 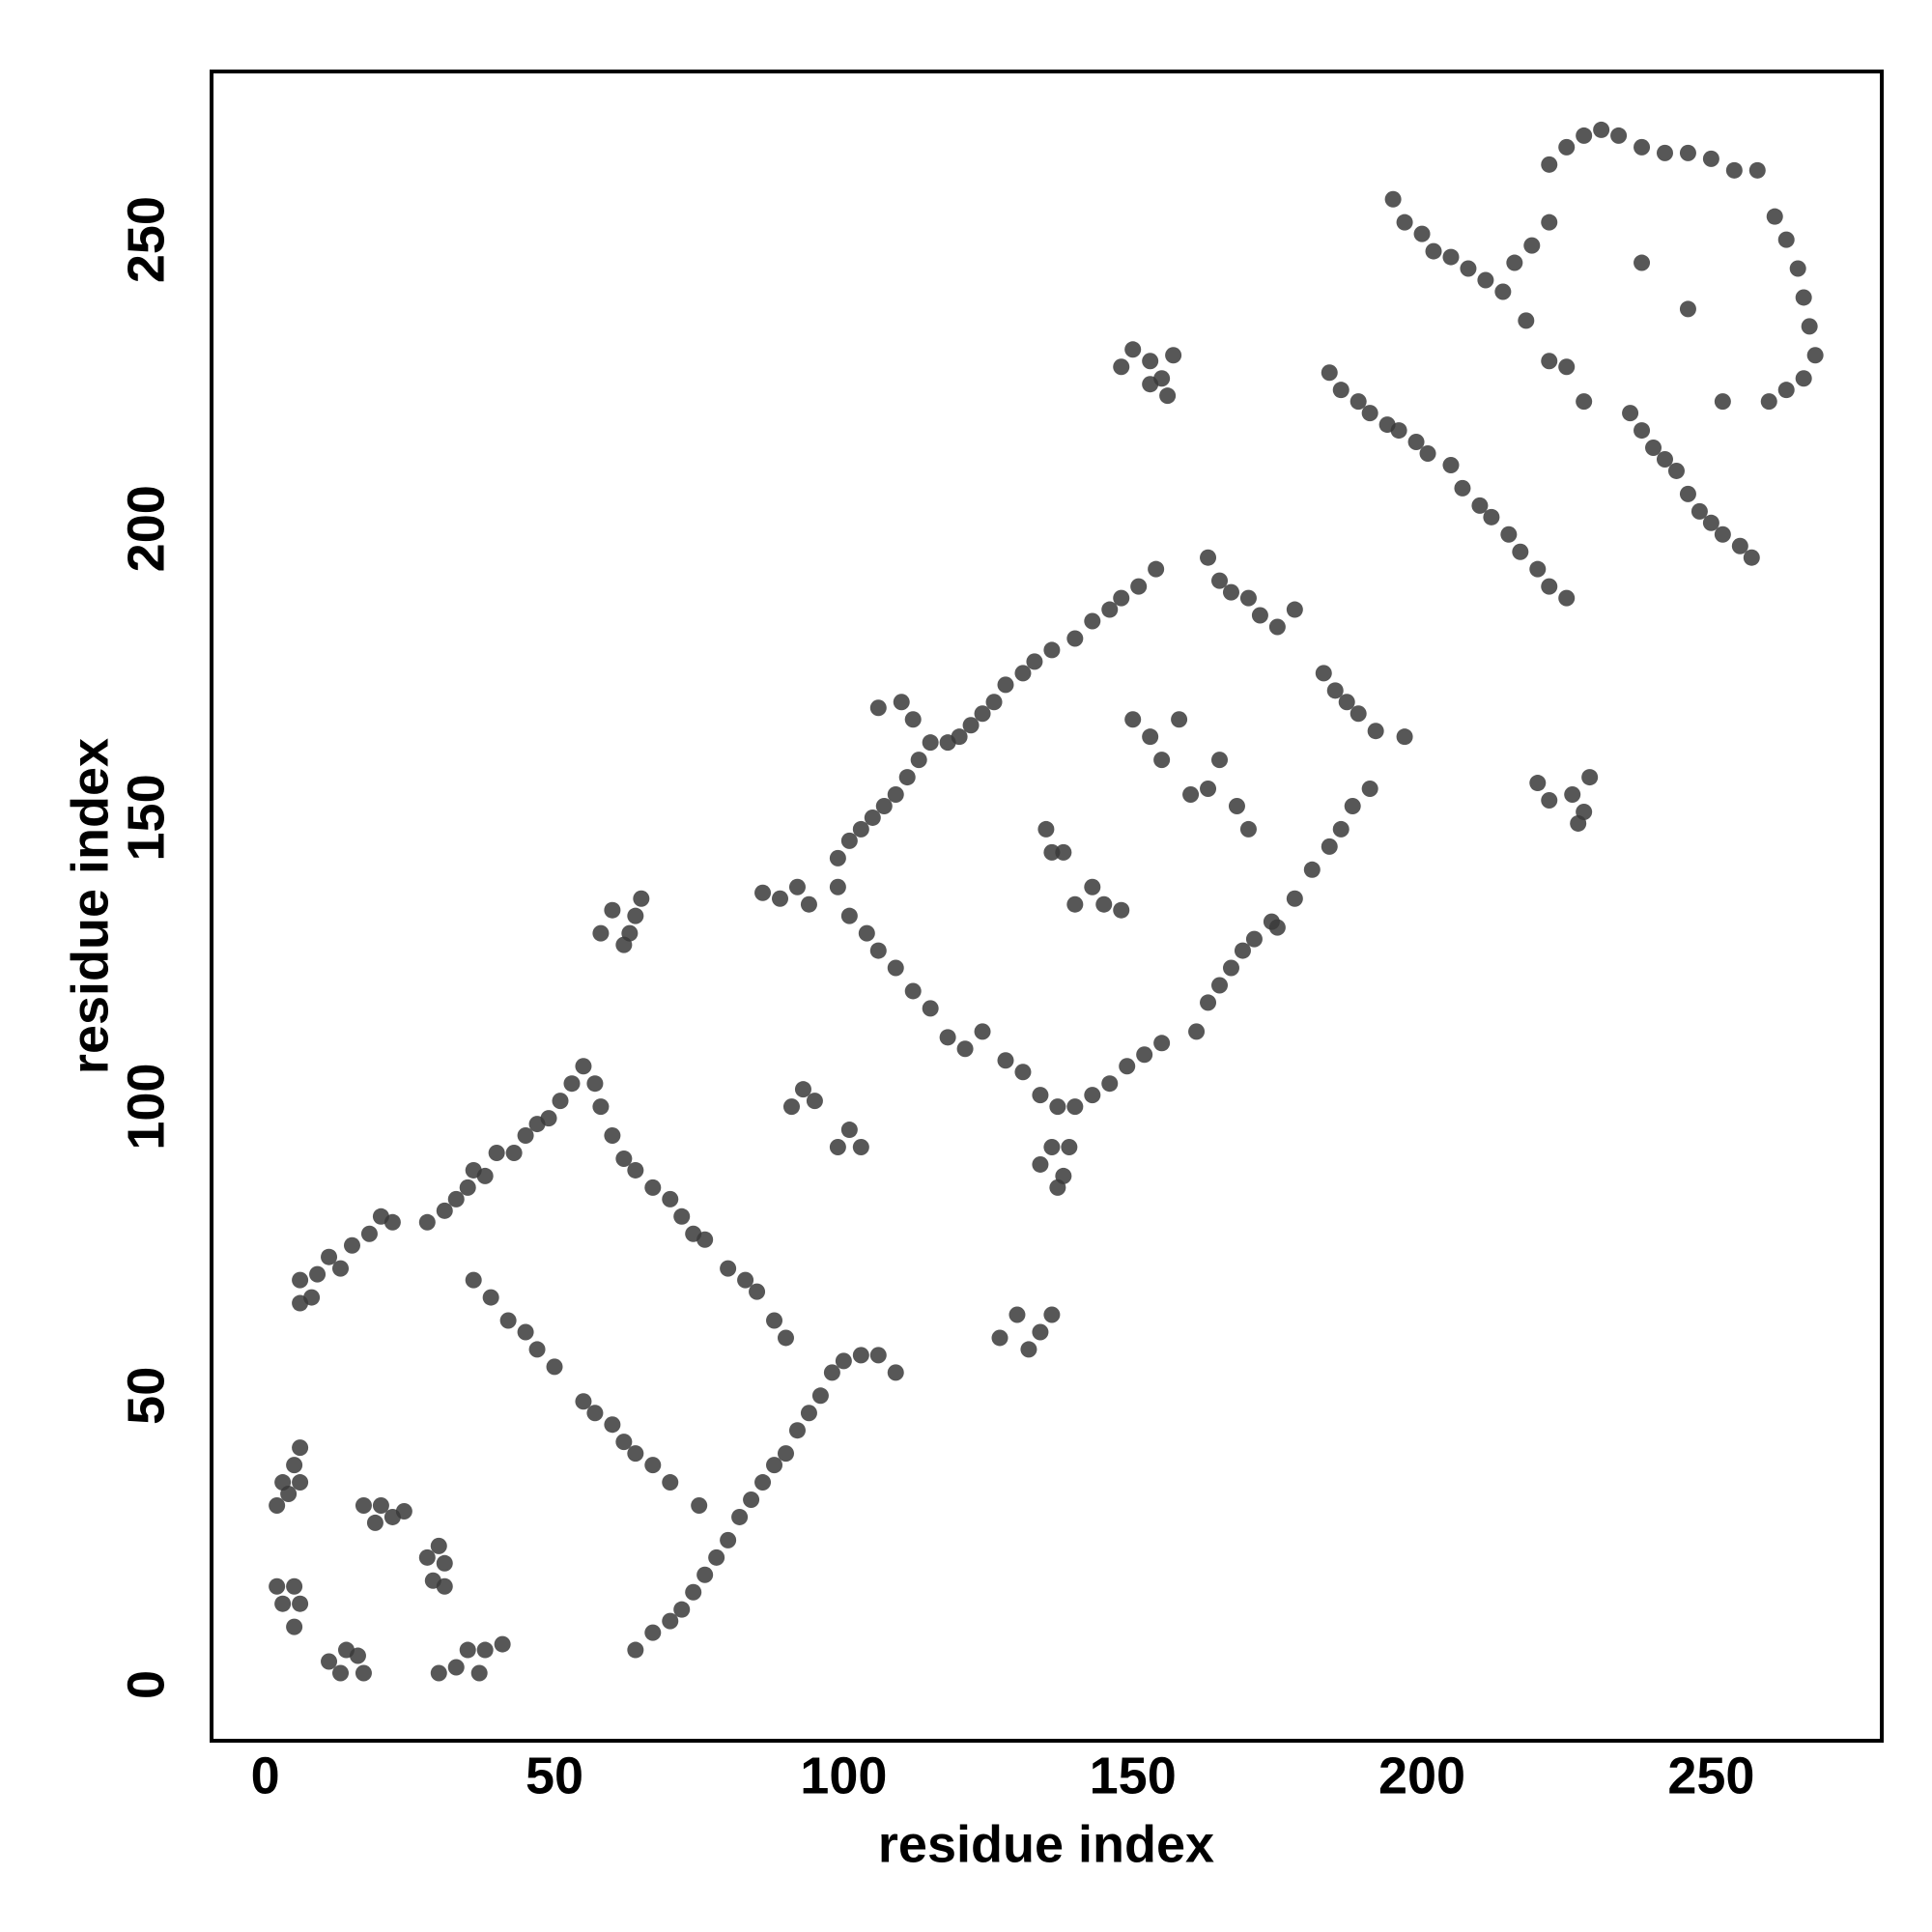 What do you see at coordinates (1133, 1775) in the screenshot?
I see `x-tick-label: 150` at bounding box center [1133, 1775].